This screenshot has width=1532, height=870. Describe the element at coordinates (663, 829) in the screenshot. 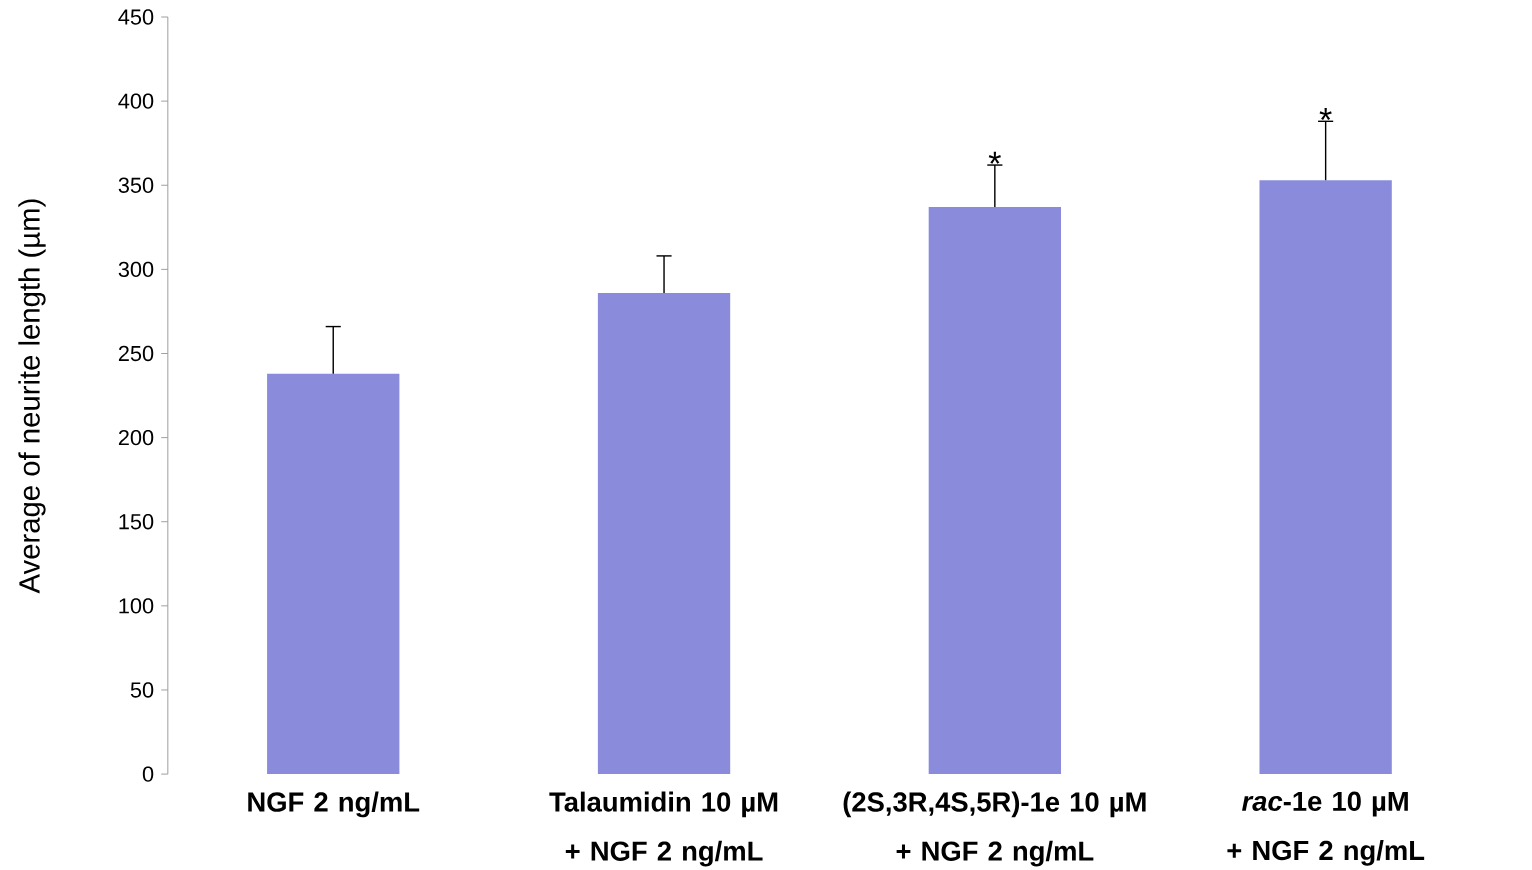

I see `x-tick-label: Talaumidin 10 µM + NGF 2 ng/mL` at that location.